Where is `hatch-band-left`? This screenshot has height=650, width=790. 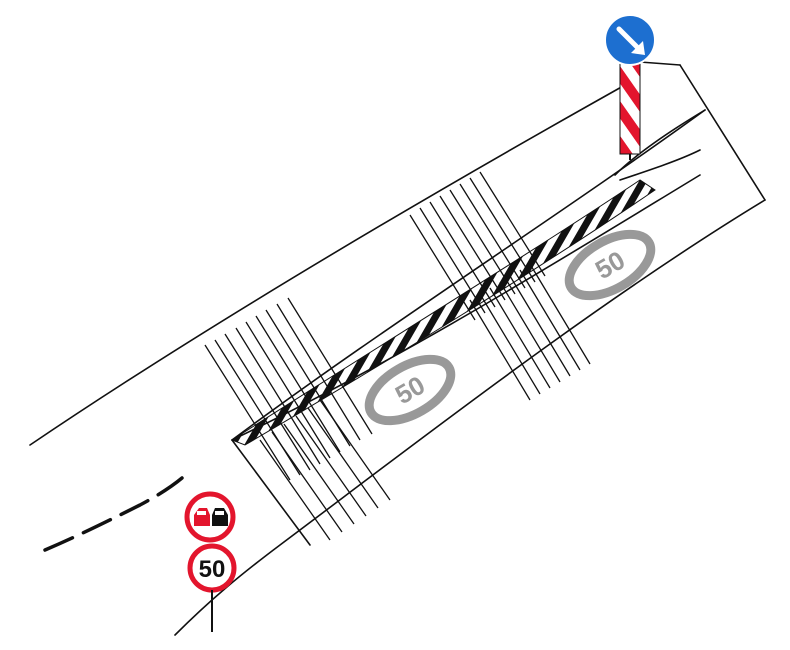 hatch-band-left is located at coordinates (288, 389).